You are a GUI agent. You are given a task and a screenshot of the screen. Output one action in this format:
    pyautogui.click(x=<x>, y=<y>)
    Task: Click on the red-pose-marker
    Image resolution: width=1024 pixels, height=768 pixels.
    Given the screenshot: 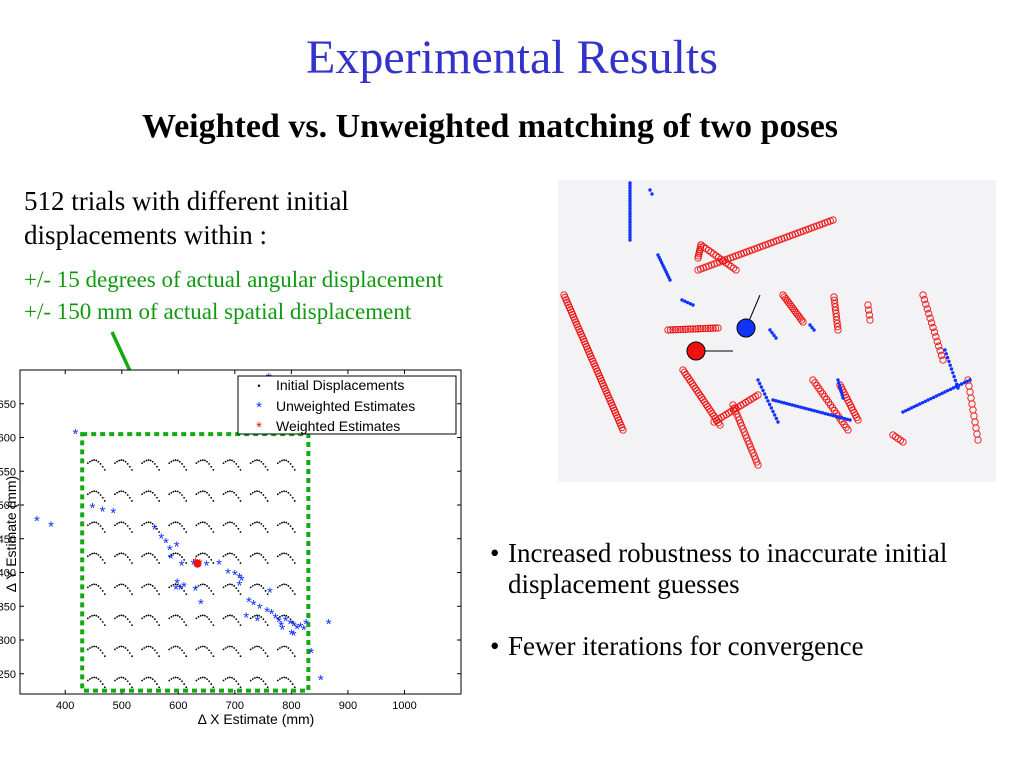 What is the action you would take?
    pyautogui.click(x=696, y=351)
    